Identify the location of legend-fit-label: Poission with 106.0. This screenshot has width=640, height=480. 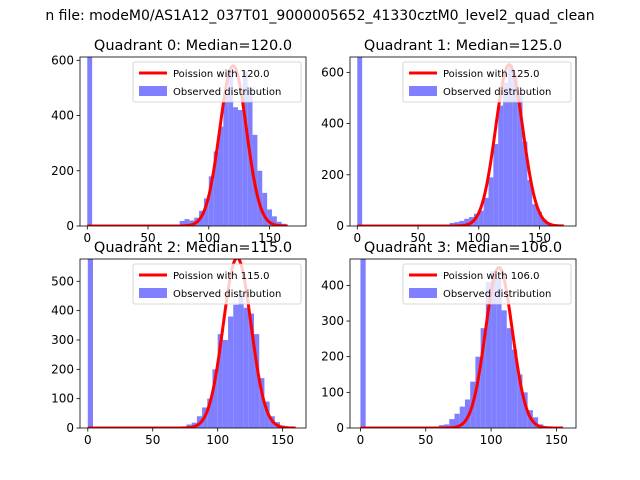
(491, 276).